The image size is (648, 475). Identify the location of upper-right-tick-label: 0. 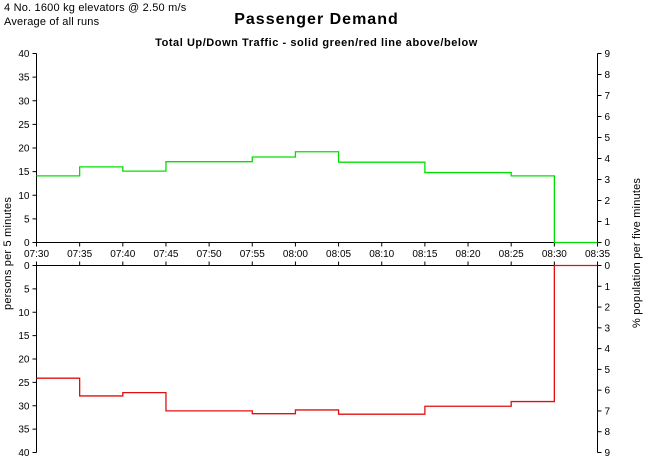
(608, 243).